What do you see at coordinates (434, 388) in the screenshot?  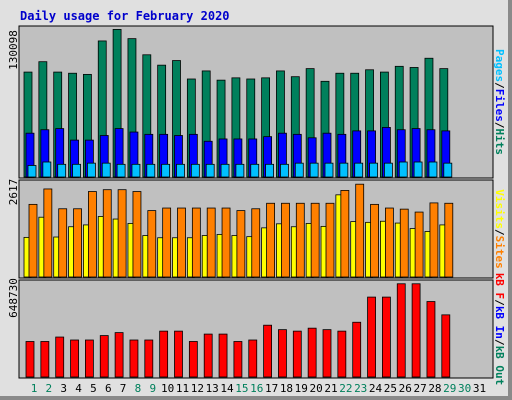 I see `day-label: 28` at bounding box center [434, 388].